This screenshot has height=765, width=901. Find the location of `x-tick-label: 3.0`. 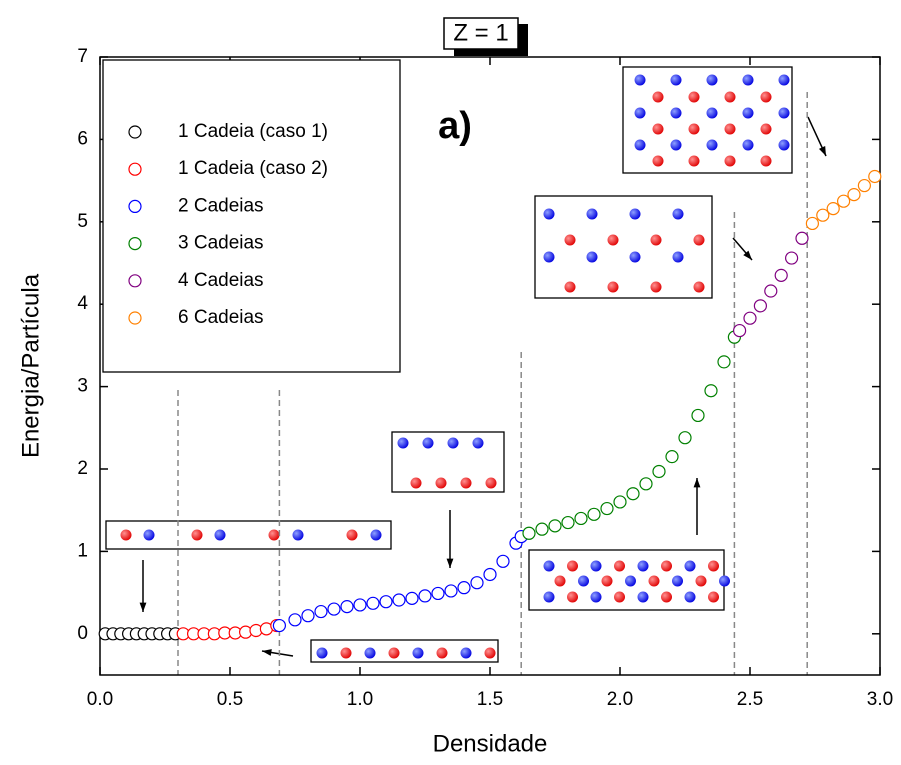

x-tick-label: 3.0 is located at coordinates (880, 699).